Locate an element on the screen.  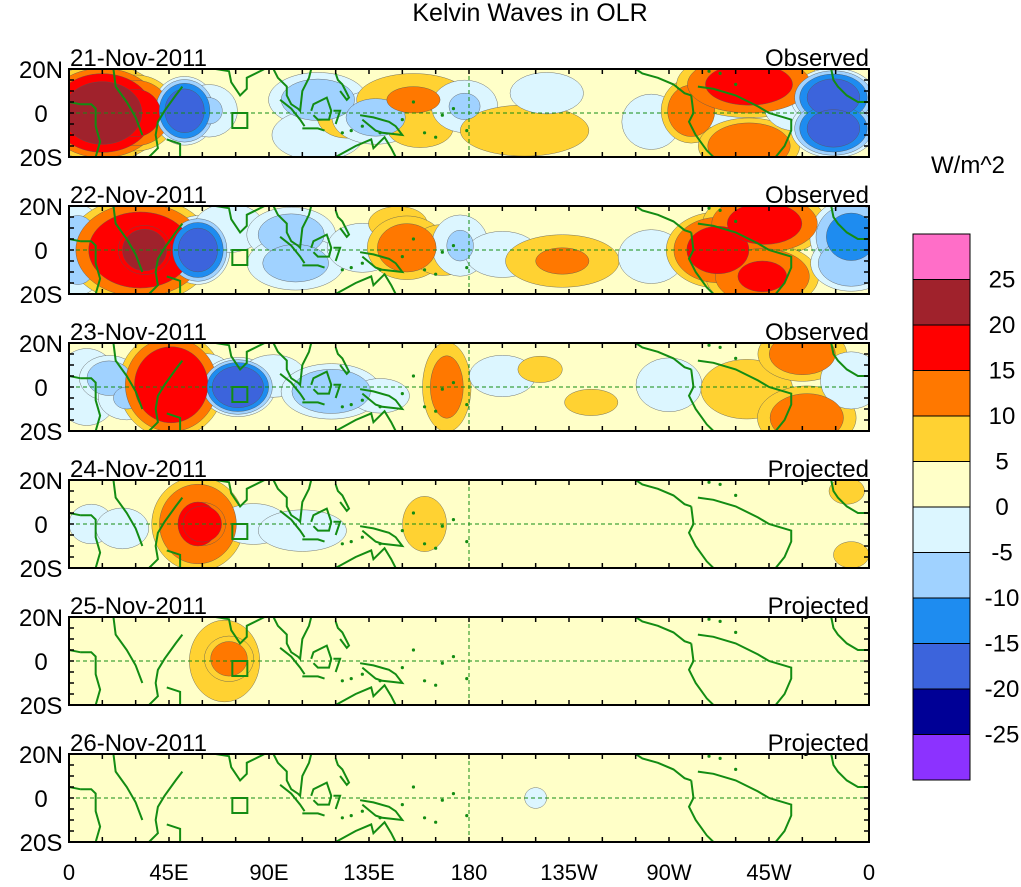
map-panel: 20N 0 20S 21-Nov-2011 Observed is located at coordinates (444, 108).